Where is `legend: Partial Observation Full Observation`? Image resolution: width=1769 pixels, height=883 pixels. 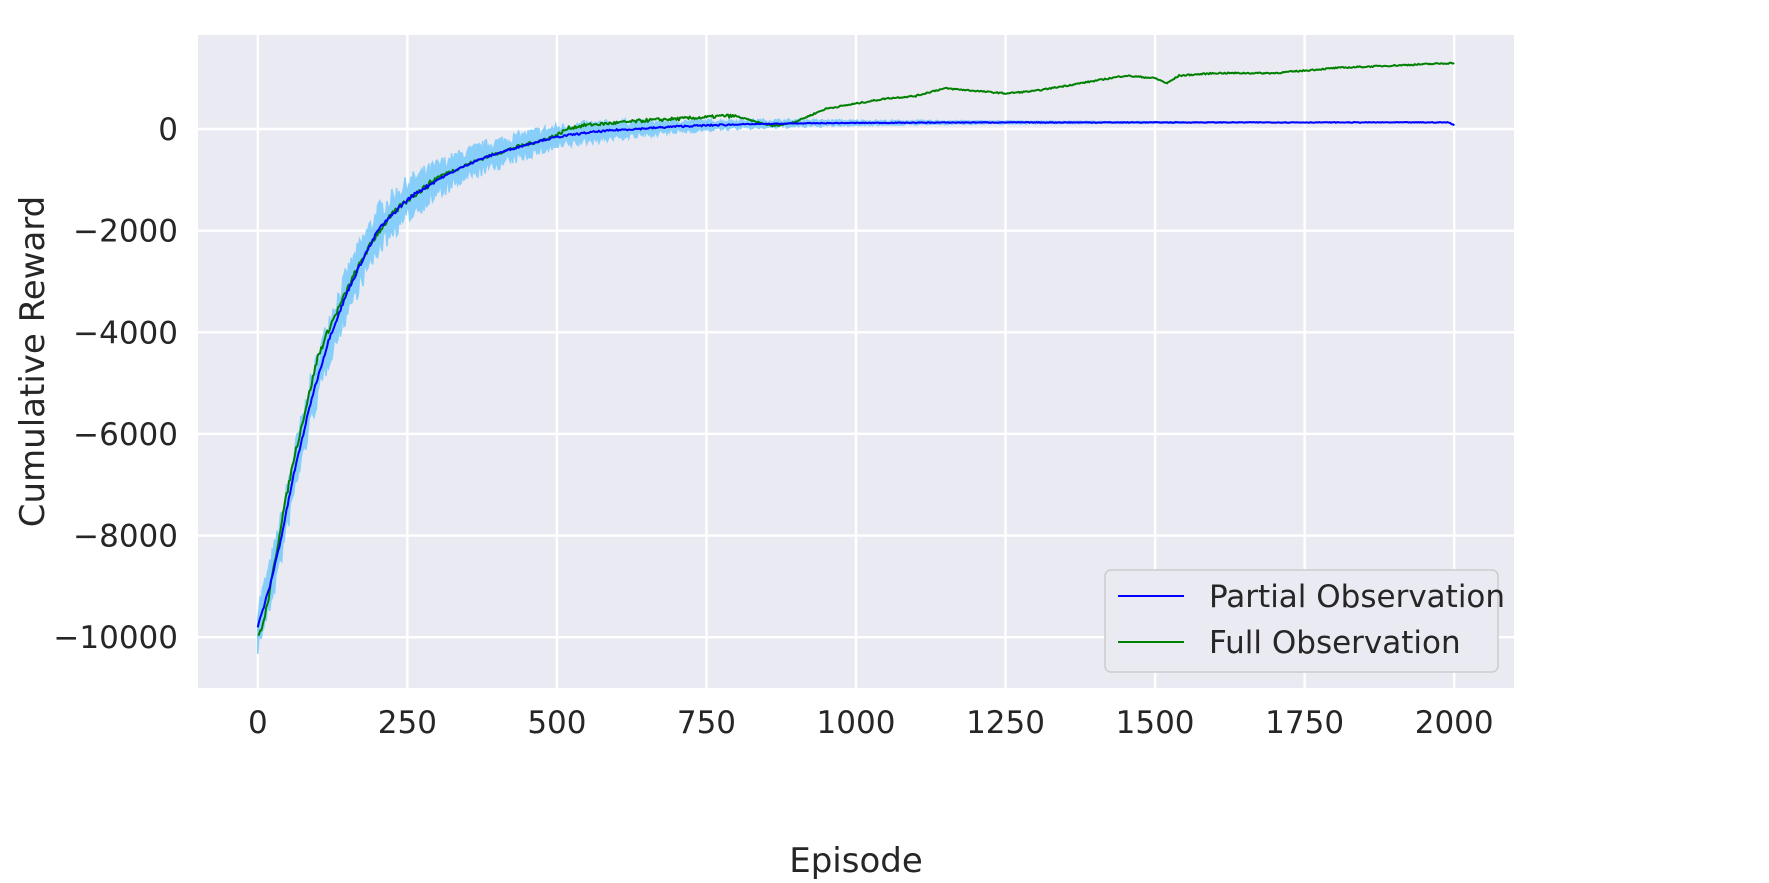
legend: Partial Observation Full Observation is located at coordinates (1304, 621).